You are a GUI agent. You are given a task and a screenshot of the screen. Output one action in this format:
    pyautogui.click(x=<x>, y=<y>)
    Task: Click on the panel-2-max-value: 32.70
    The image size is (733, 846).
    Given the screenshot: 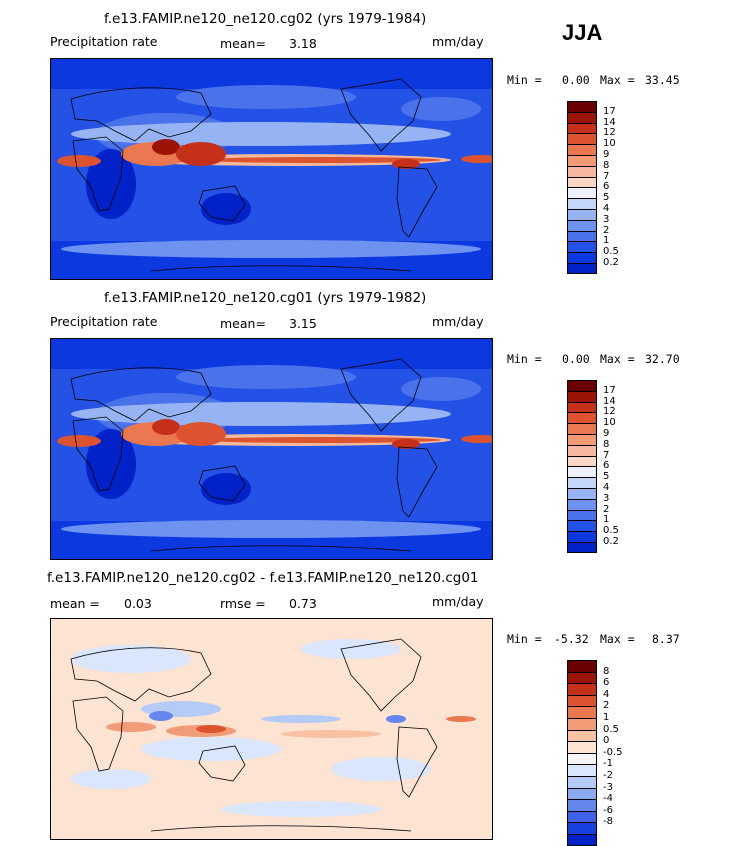 What is the action you would take?
    pyautogui.click(x=662, y=359)
    